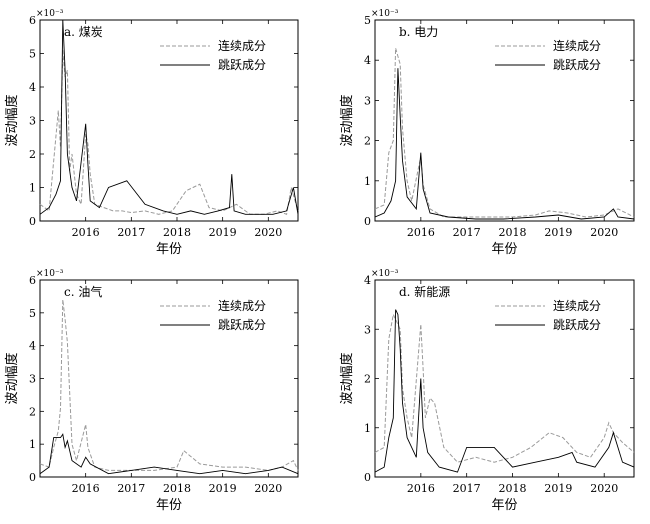 The image size is (650, 524). I want to click on panel-title: c. 油气, so click(83, 291).